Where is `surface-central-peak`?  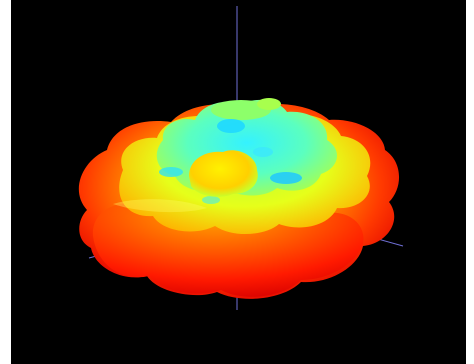
surface-central-peak is located at coordinates (223, 173).